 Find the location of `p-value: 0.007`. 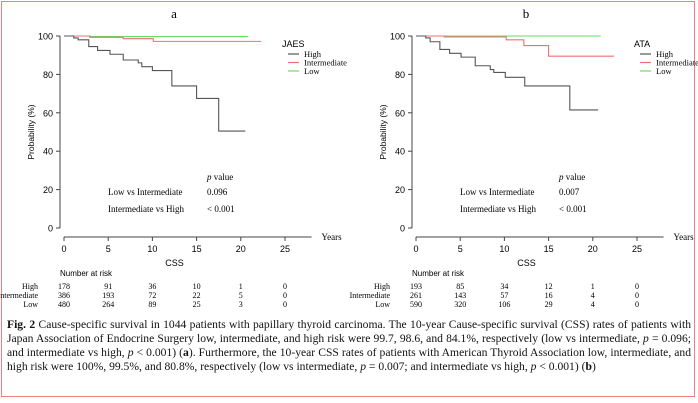

p-value: 0.007 is located at coordinates (569, 192).